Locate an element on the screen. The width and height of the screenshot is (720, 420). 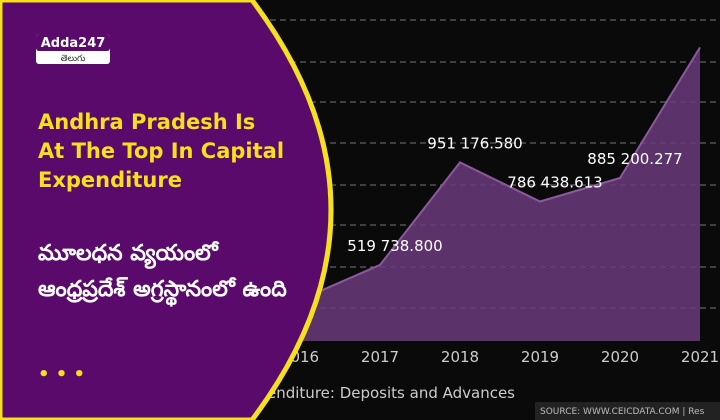
source-bar is located at coordinates (627, 411).